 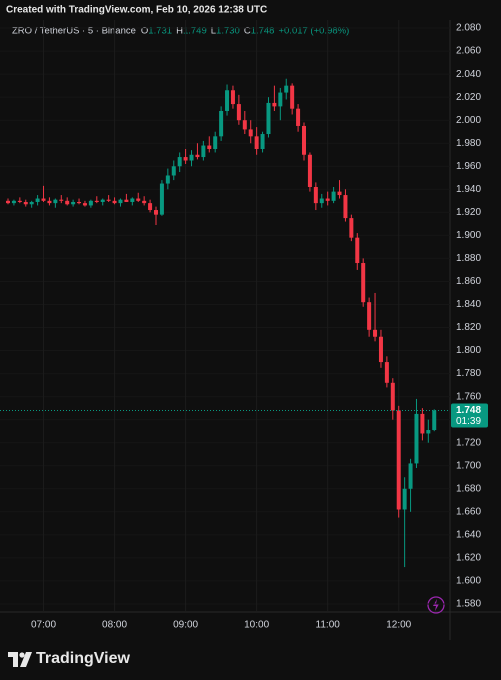 I want to click on x-tick-label: 08:00, so click(x=114, y=625).